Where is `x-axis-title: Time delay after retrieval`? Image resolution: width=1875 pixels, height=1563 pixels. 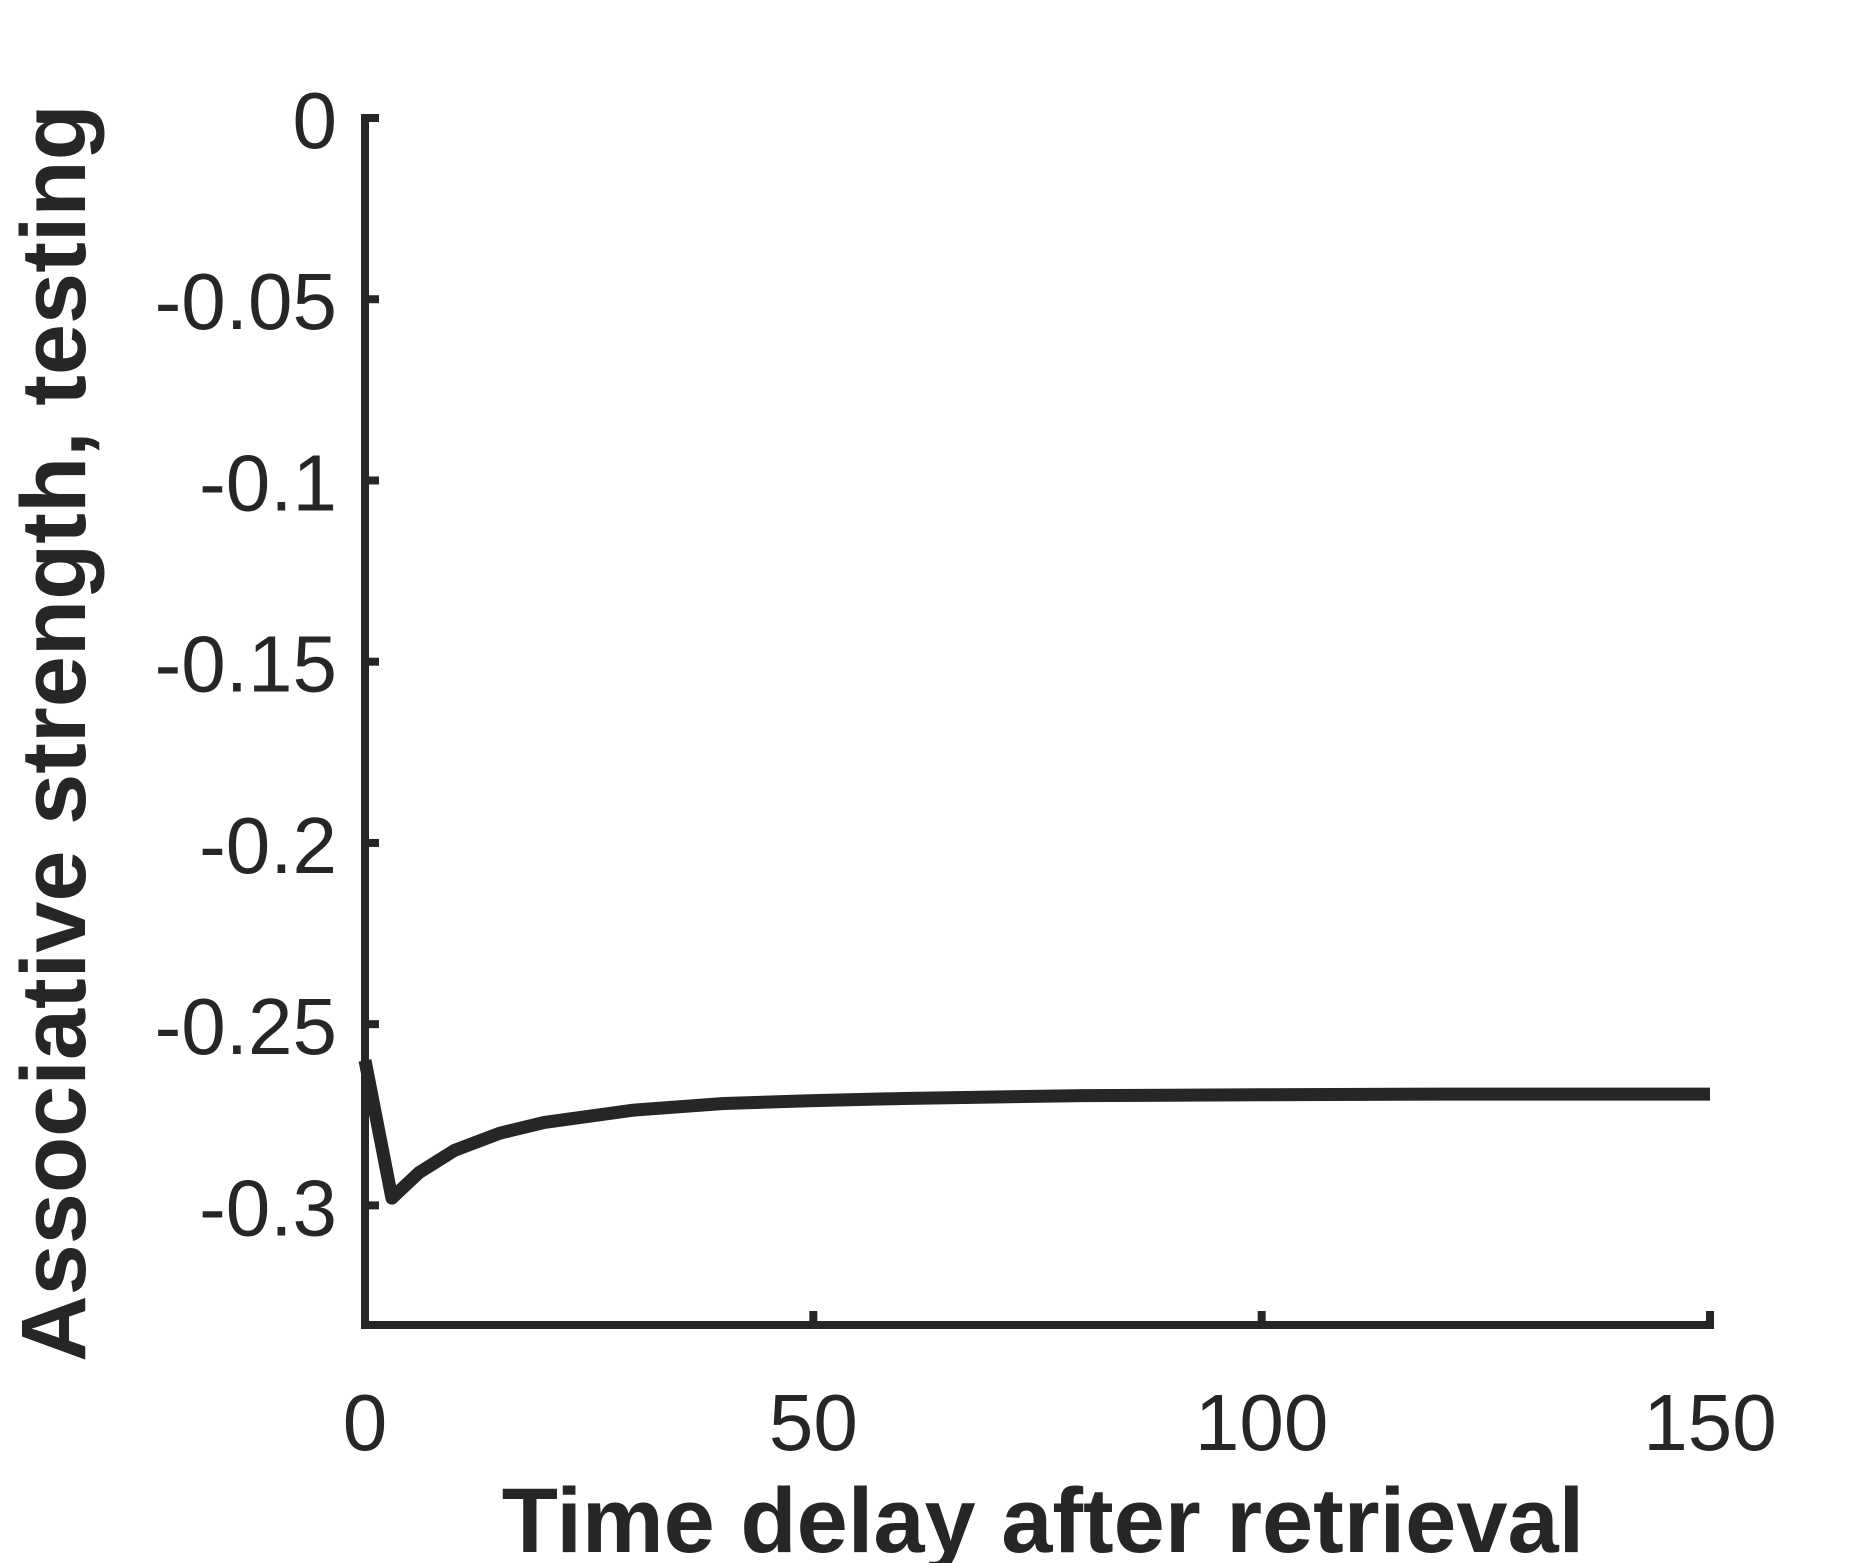
x-axis-title: Time delay after retrieval is located at coordinates (1043, 1516).